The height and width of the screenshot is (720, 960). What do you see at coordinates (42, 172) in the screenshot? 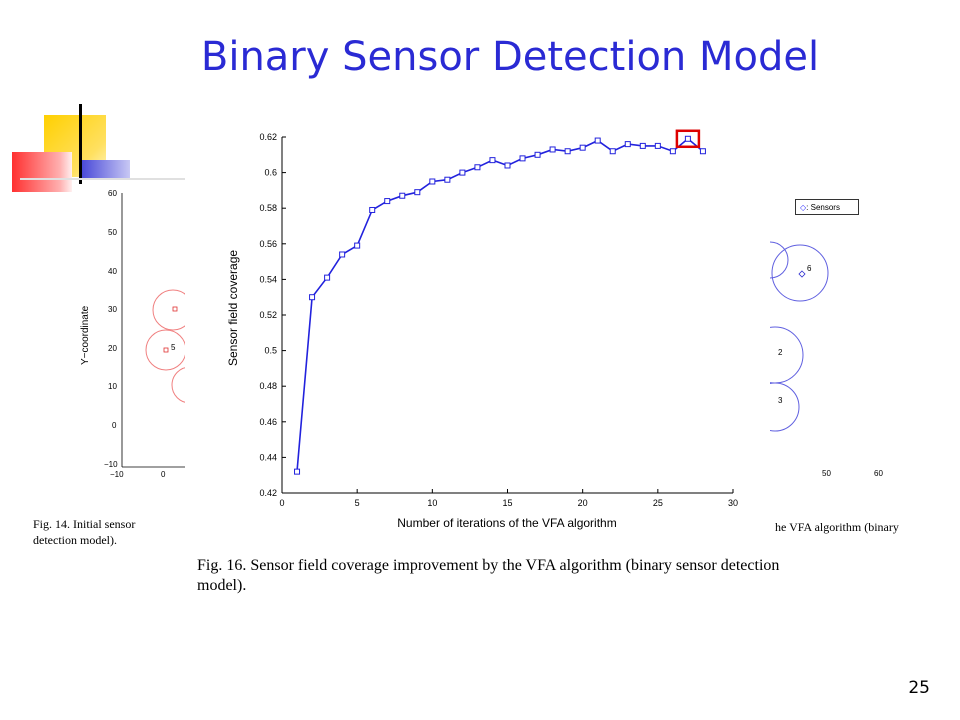
I see `decor-red-square` at bounding box center [42, 172].